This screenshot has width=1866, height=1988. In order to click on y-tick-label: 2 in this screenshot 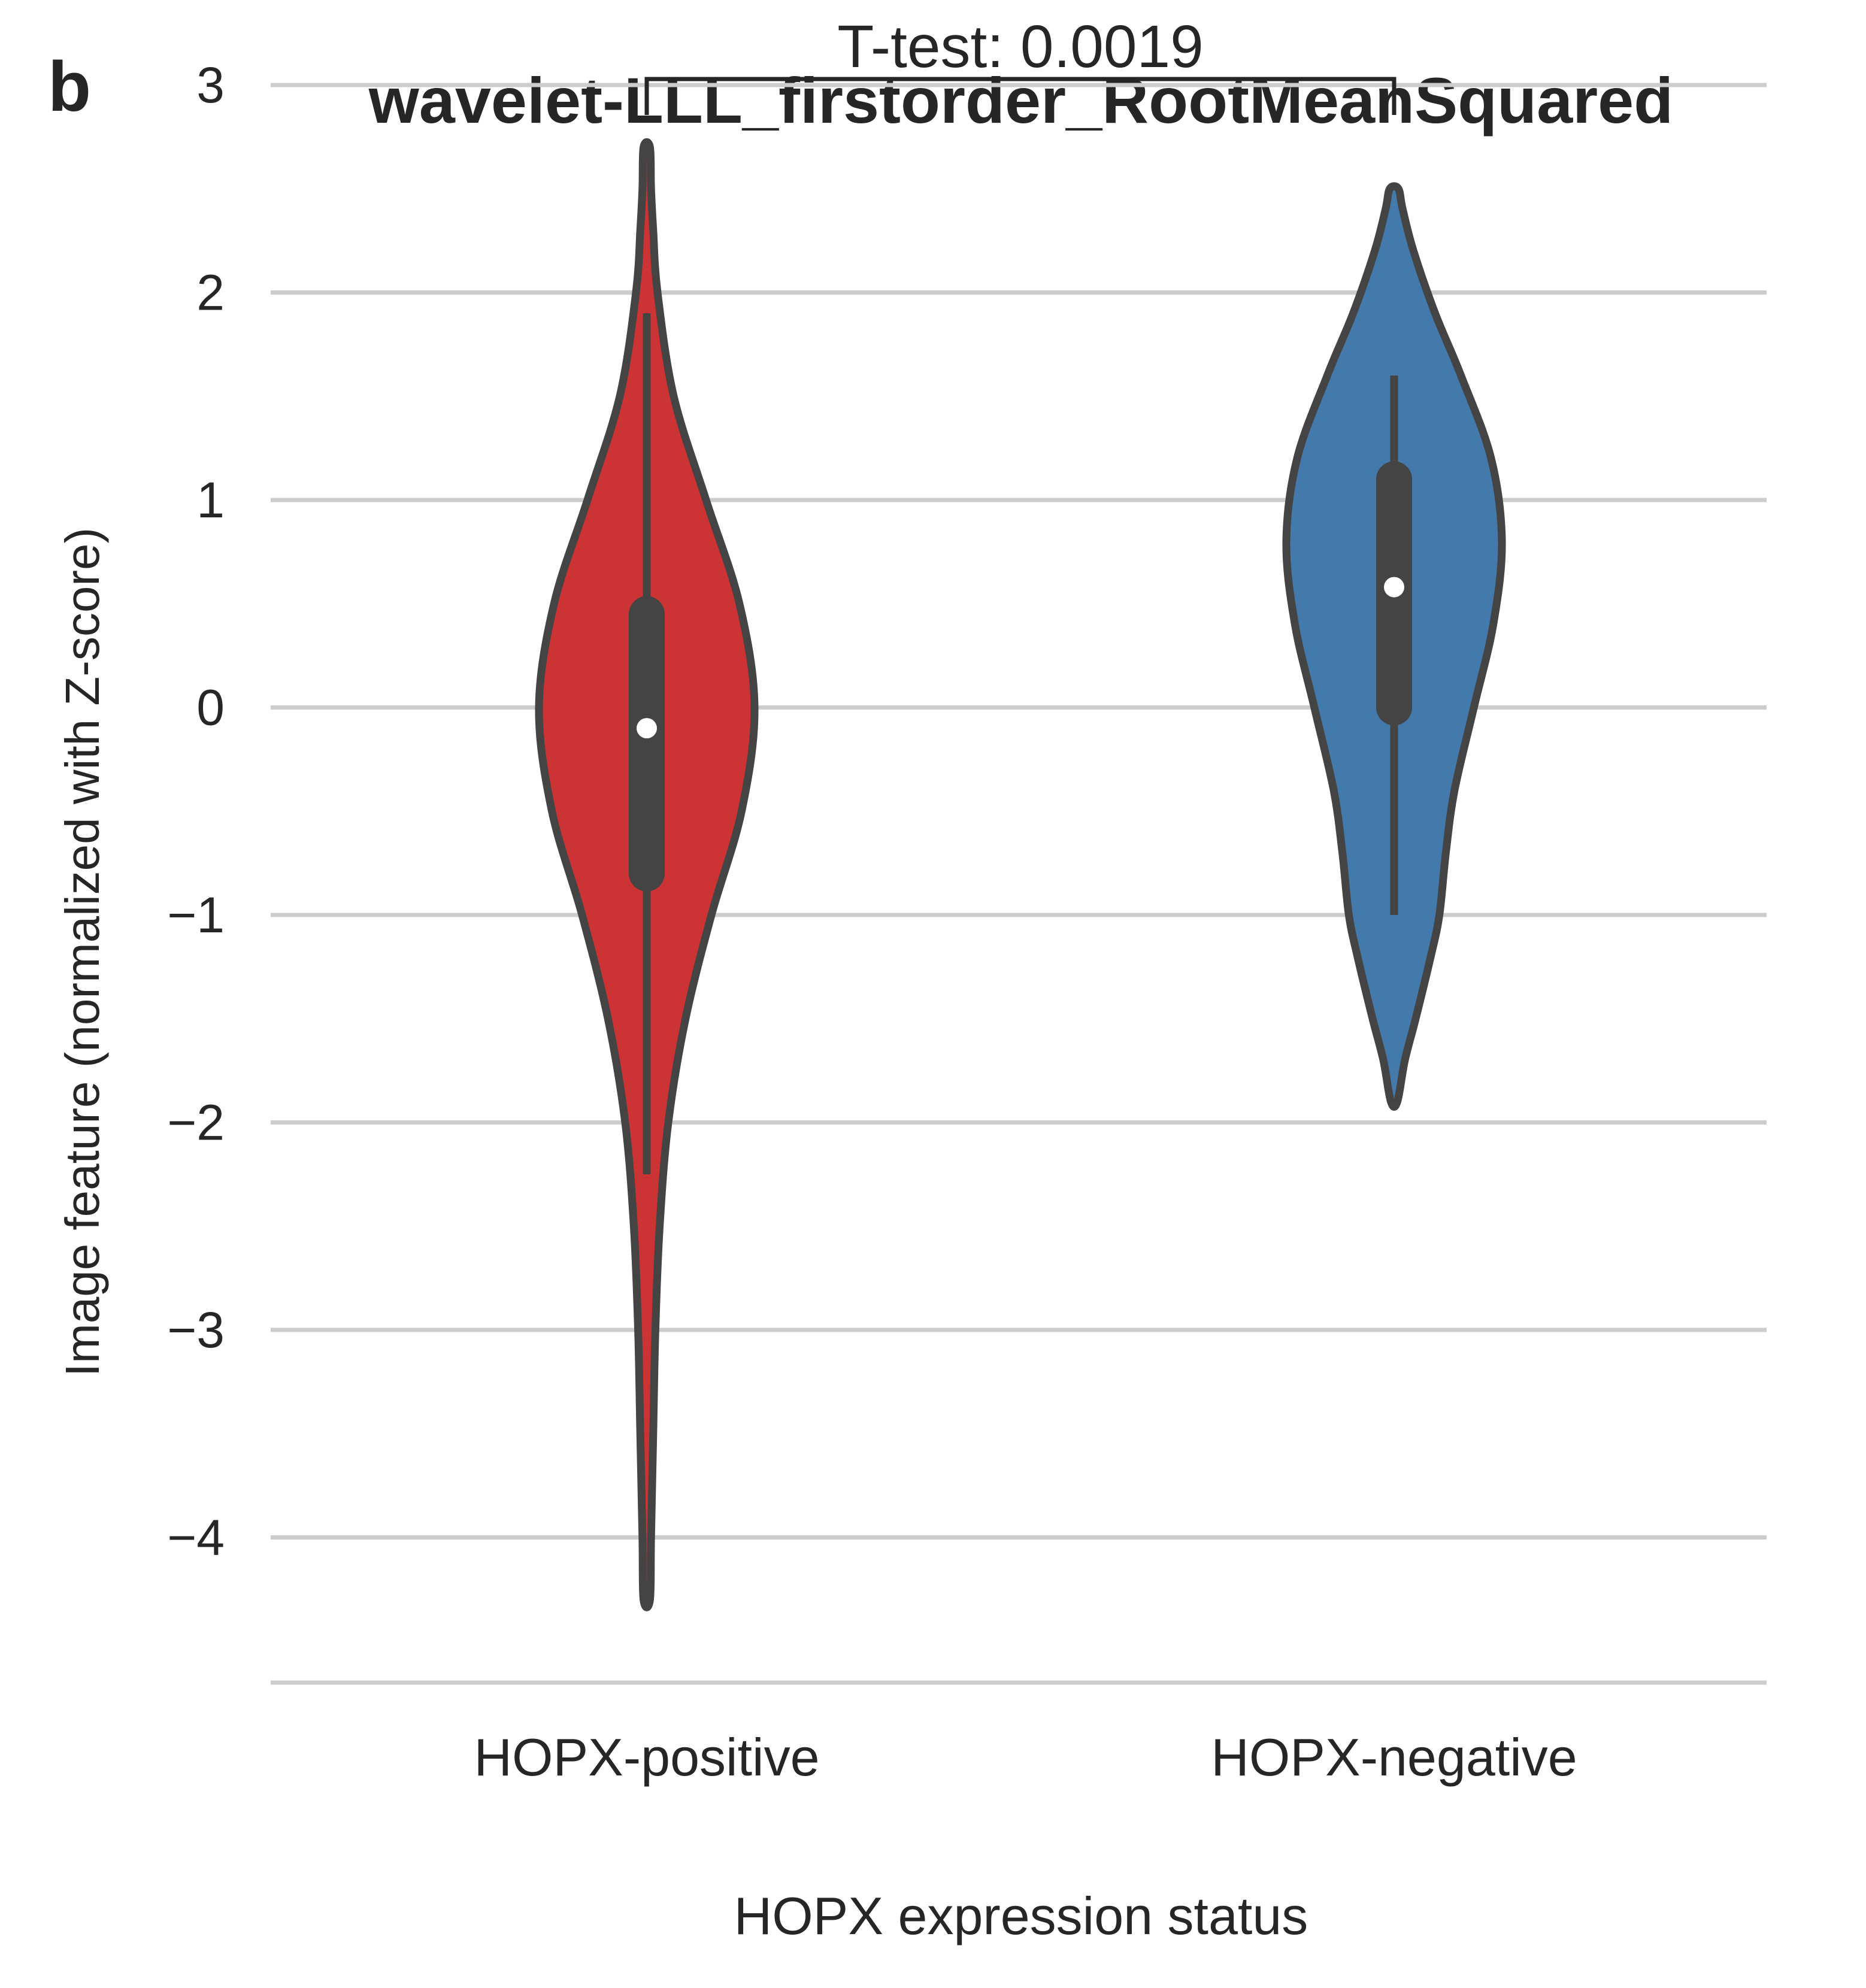, I will do `click(210, 292)`.